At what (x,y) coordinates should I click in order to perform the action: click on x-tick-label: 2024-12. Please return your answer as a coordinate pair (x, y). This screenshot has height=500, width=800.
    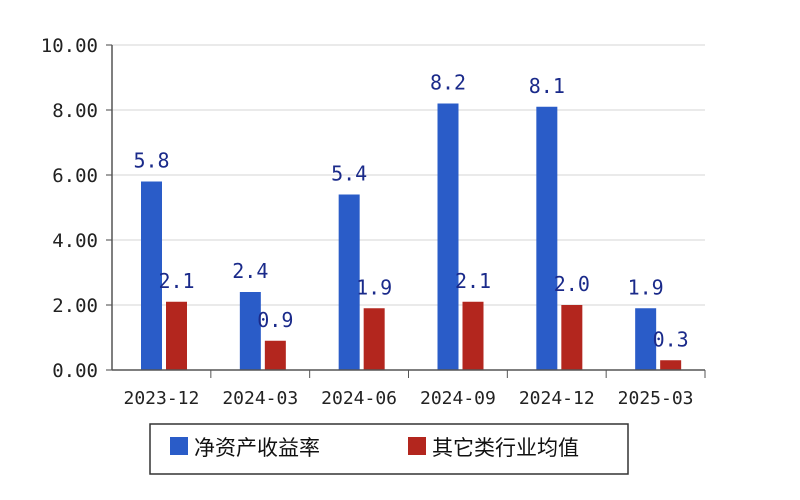
    Looking at the image, I should click on (557, 398).